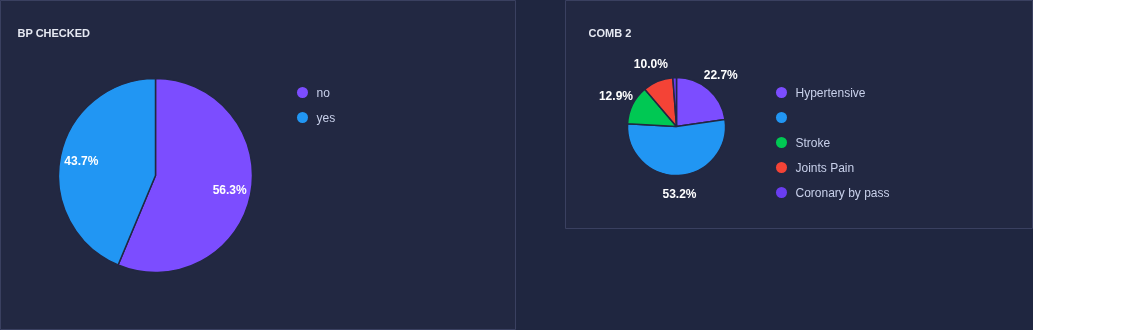  I want to click on legend-label: Coronary by pass, so click(842, 192).